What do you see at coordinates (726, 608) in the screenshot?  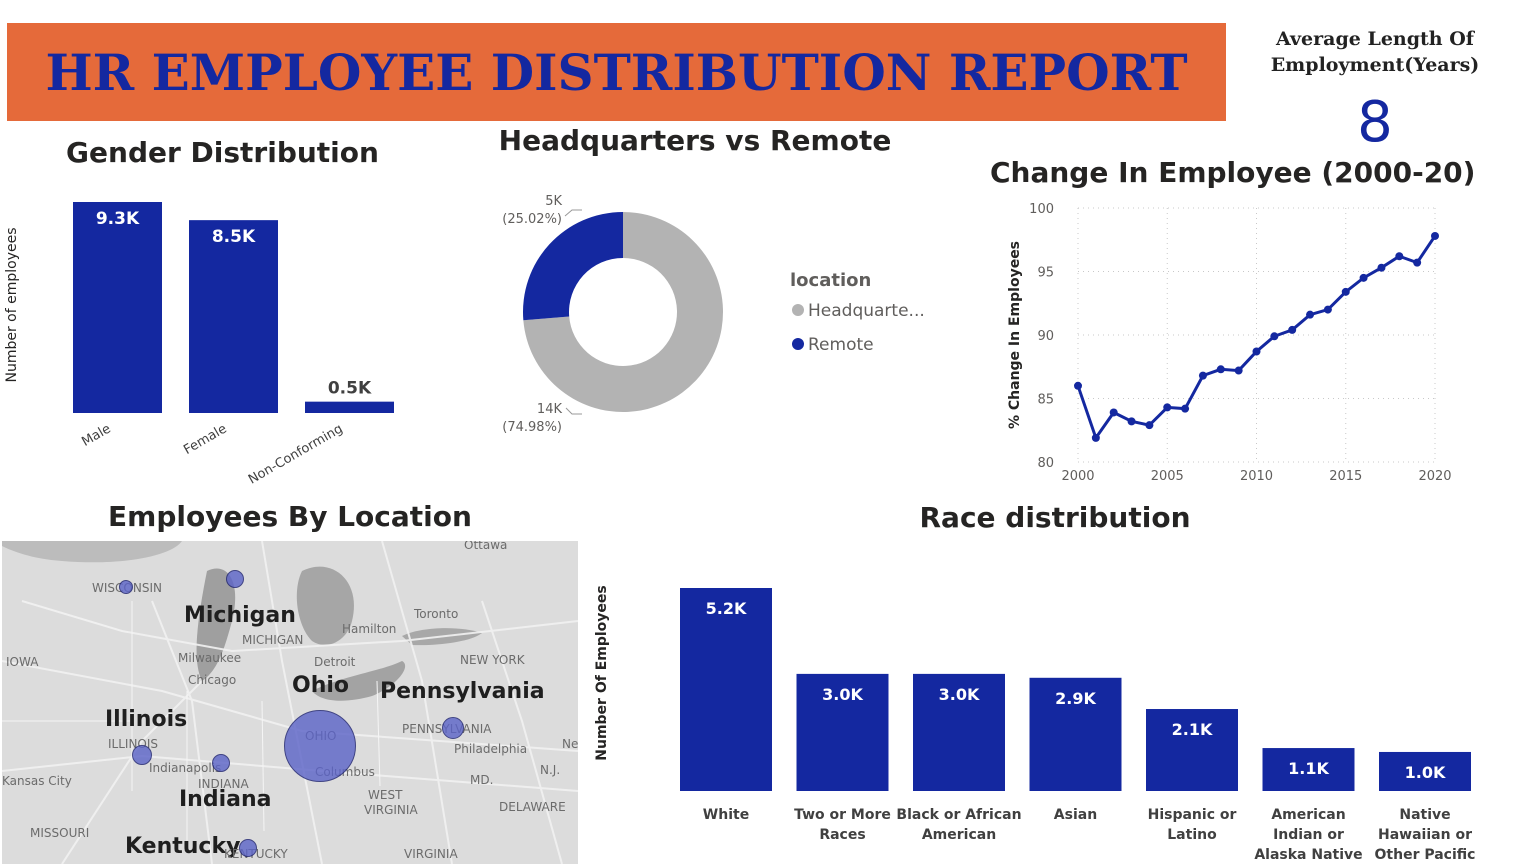 I see `race-data-label: 5.2K` at bounding box center [726, 608].